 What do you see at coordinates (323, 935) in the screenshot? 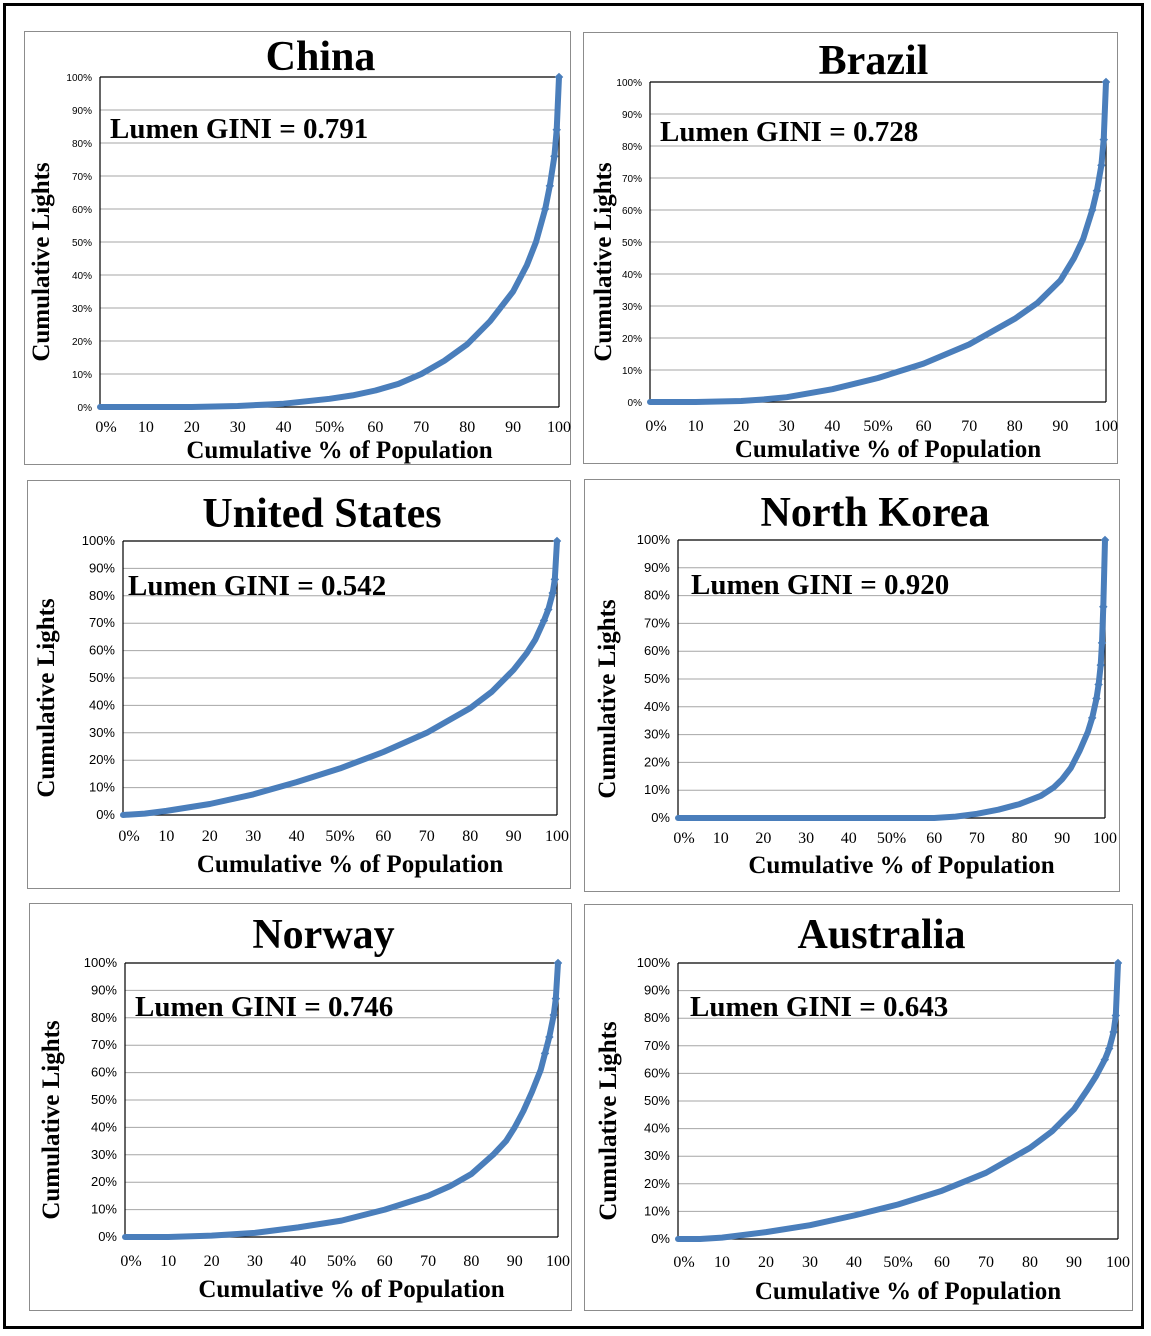
I see `chart-title: Norway` at bounding box center [323, 935].